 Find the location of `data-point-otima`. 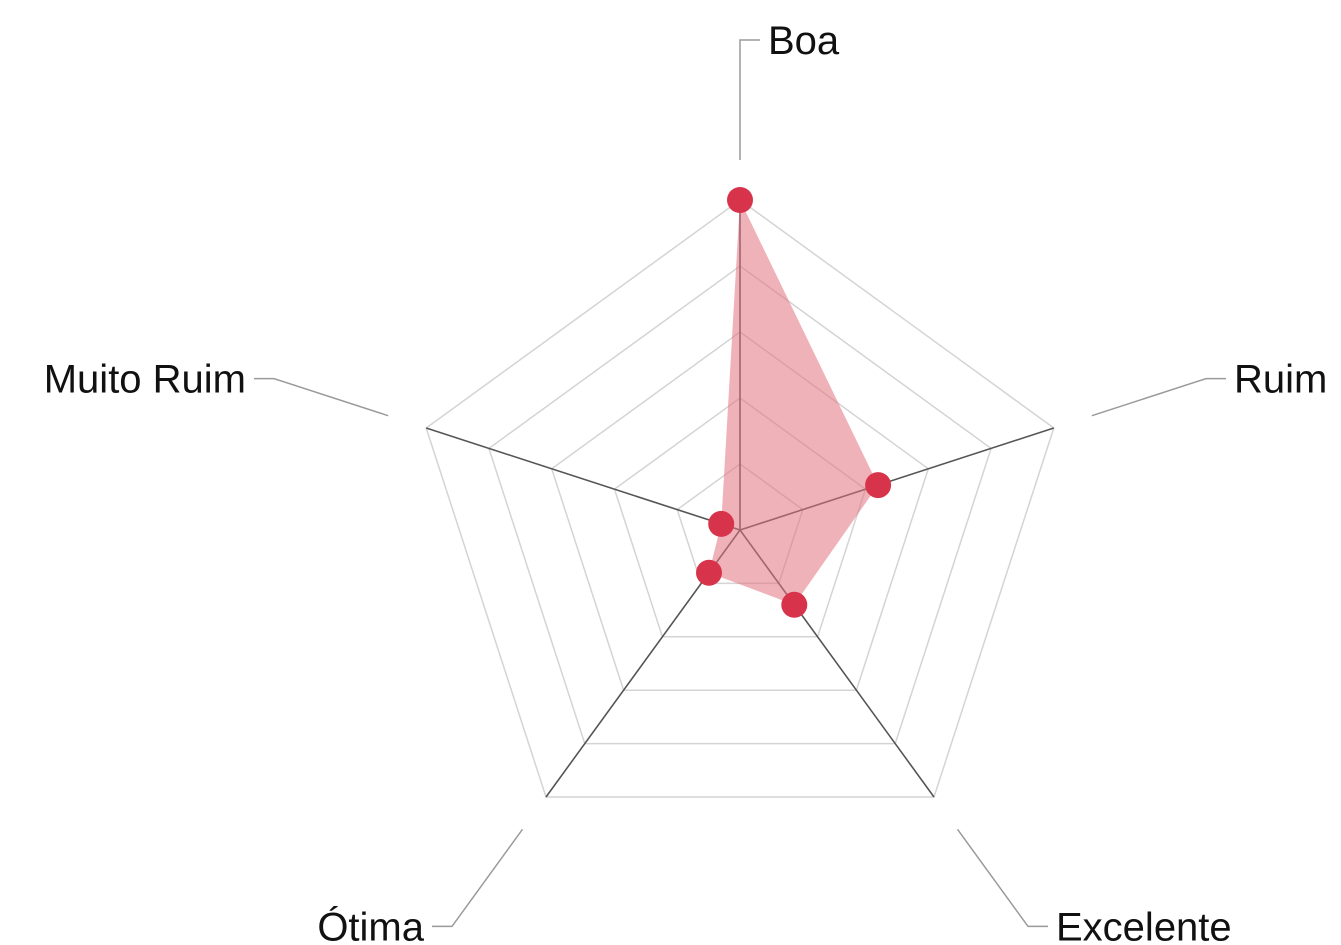

data-point-otima is located at coordinates (709, 572).